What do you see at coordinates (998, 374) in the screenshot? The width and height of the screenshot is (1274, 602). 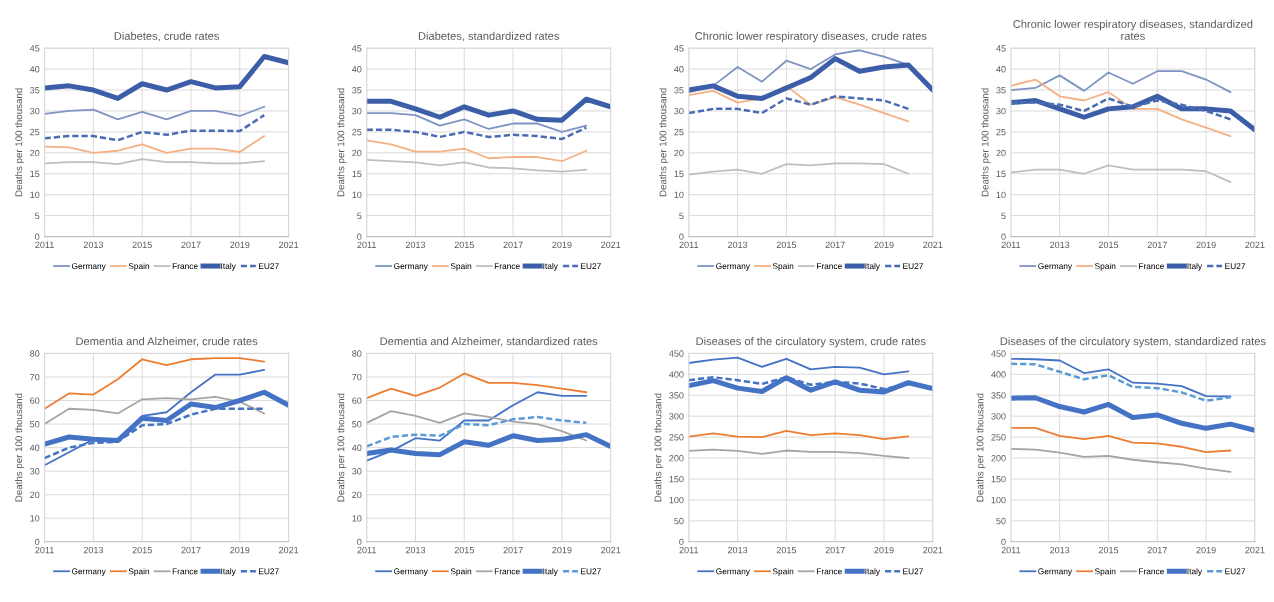 I see `y-tick-label: 400` at bounding box center [998, 374].